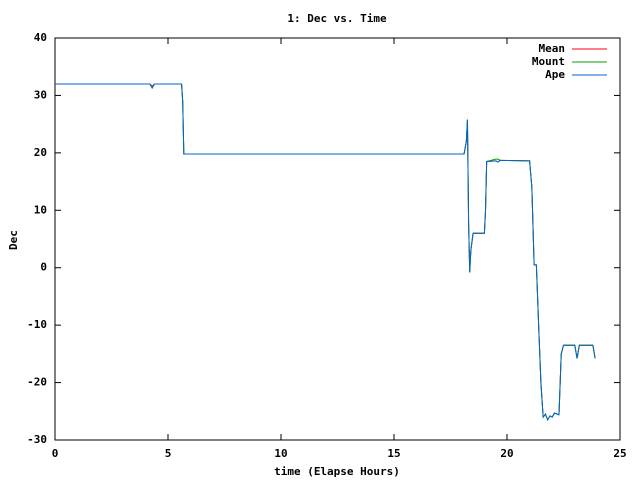 This screenshot has width=640, height=480. Describe the element at coordinates (13, 240) in the screenshot. I see `y-axis-label: Dec` at that location.